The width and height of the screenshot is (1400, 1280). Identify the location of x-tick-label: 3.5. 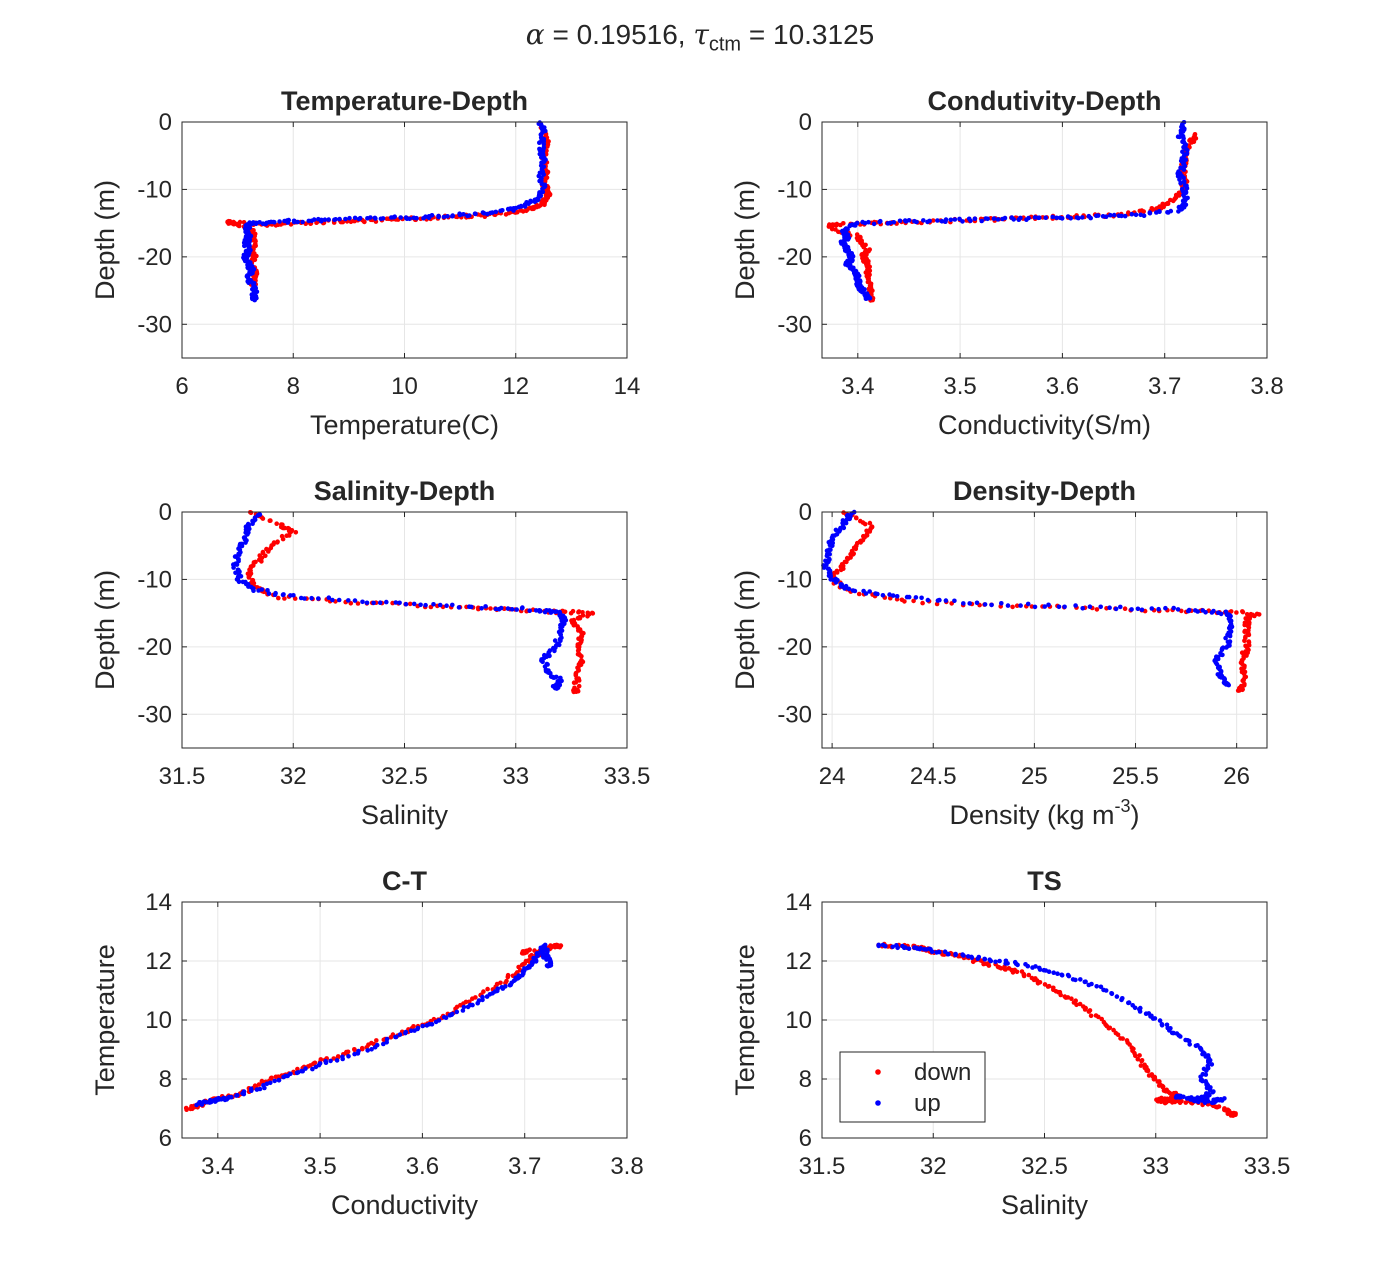
(319, 1166).